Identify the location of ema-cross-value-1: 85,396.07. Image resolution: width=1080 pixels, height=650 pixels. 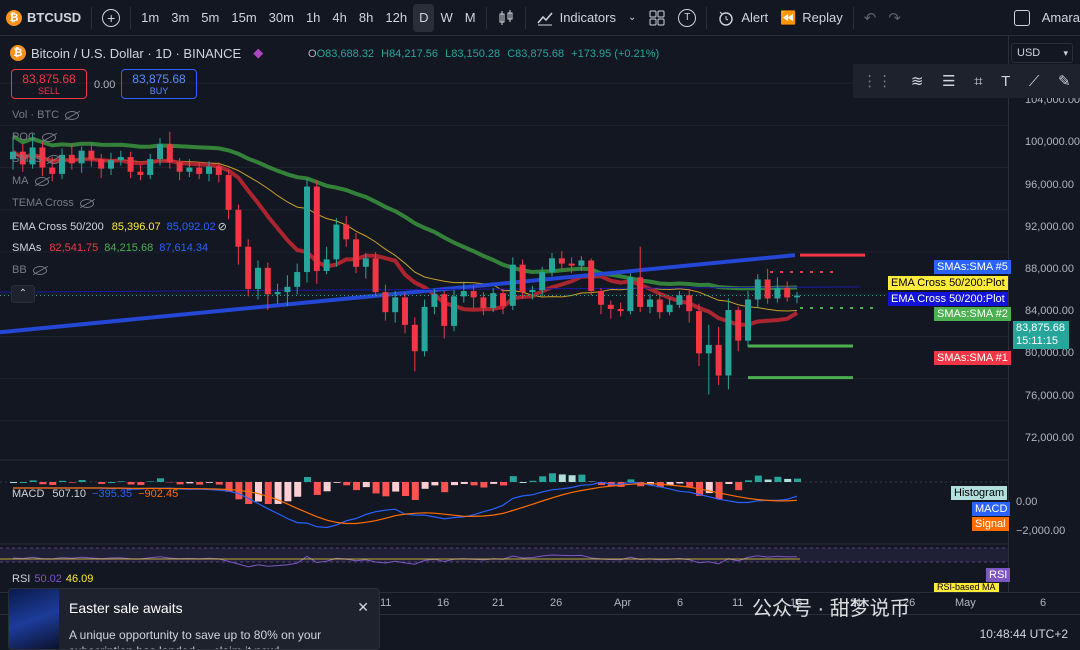
(136, 226).